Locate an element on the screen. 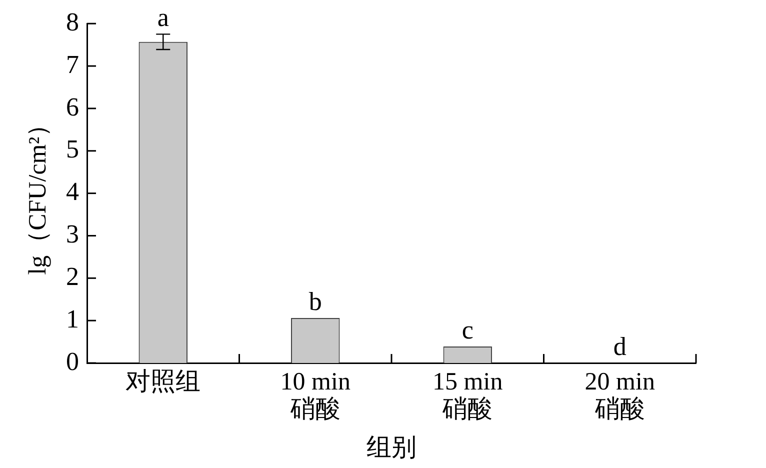 The height and width of the screenshot is (468, 766). annotation: a is located at coordinates (163, 17).